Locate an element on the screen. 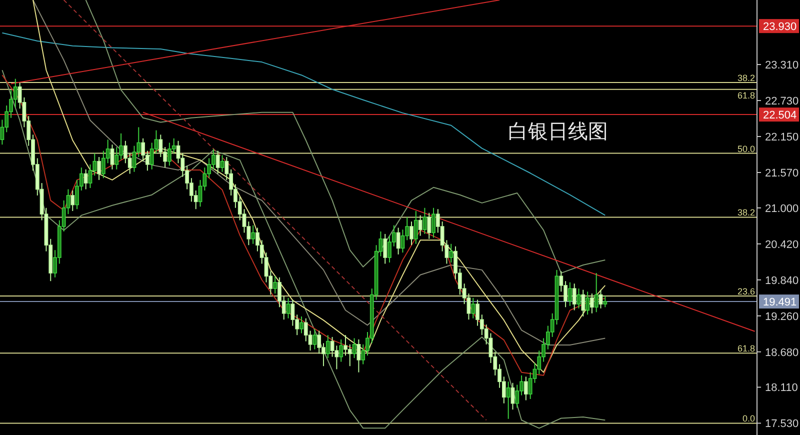  ref-line-label: 19.491 is located at coordinates (780, 302).